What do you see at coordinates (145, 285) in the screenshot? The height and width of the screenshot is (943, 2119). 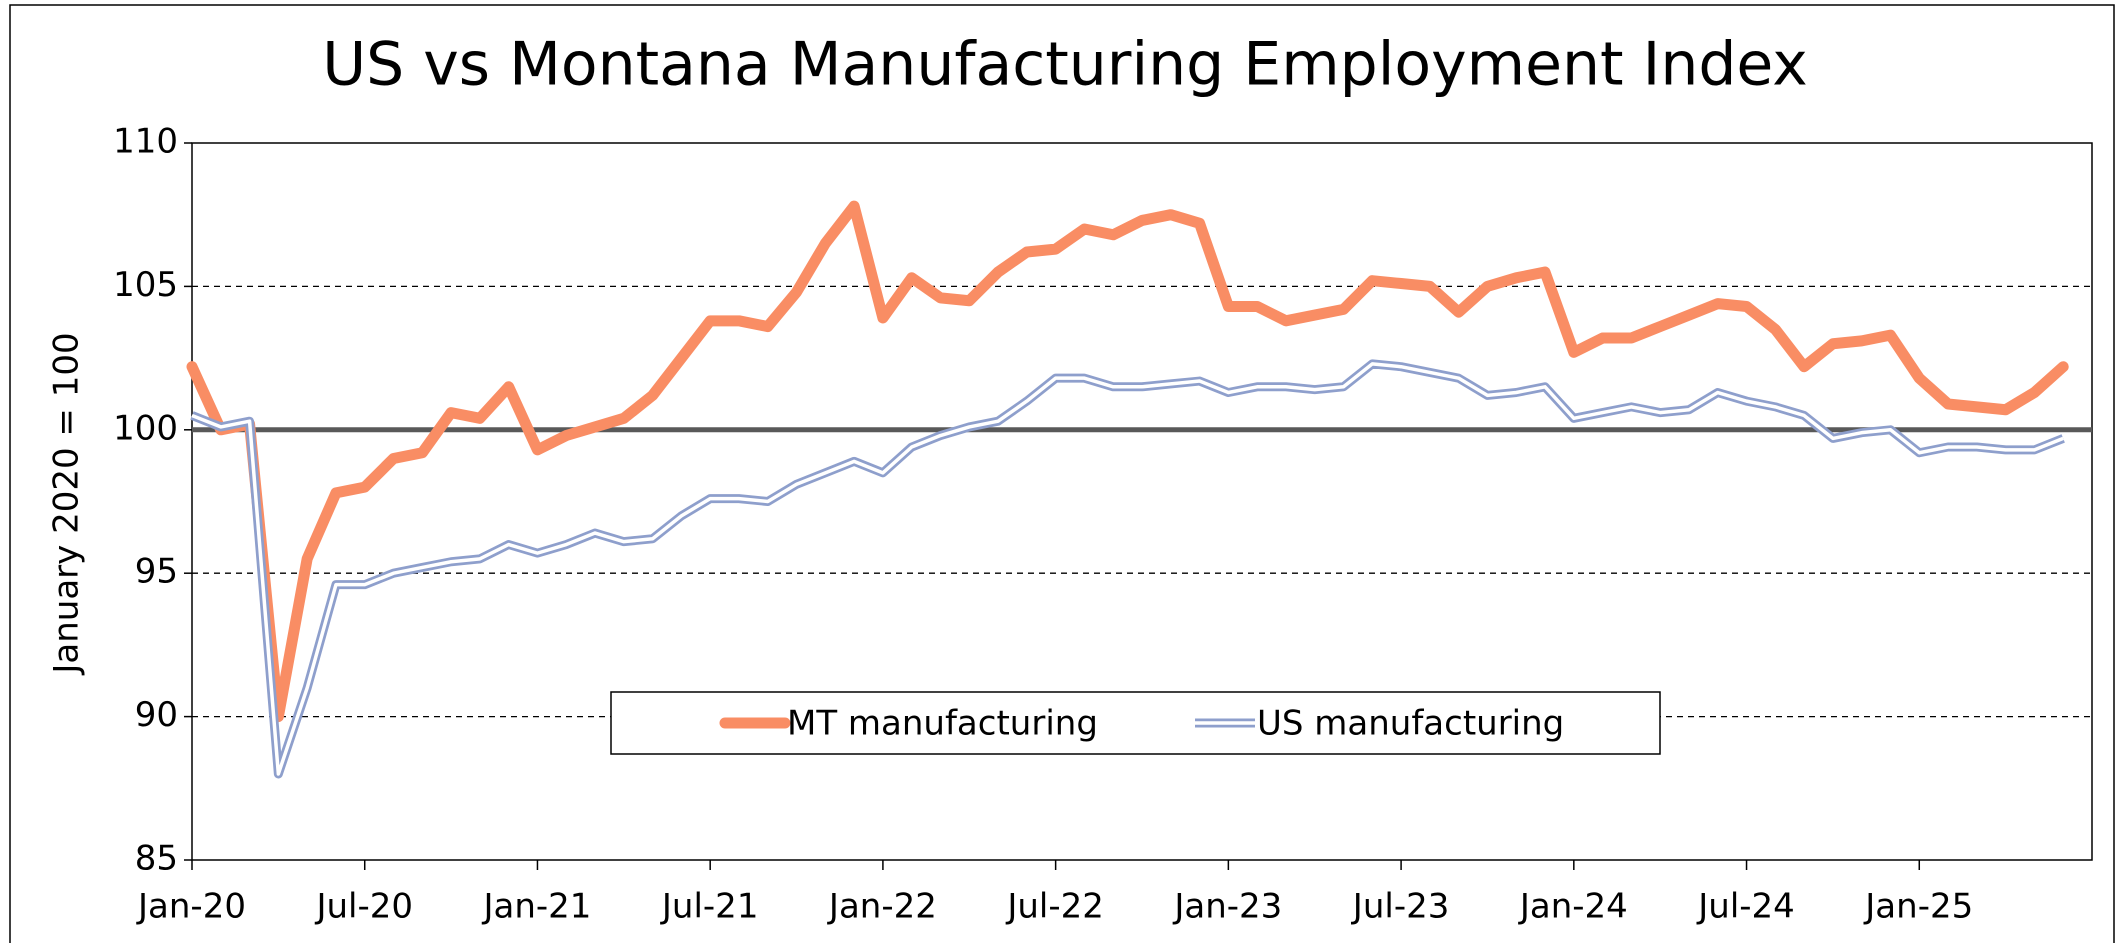 I see `y-tick-label: 105` at bounding box center [145, 285].